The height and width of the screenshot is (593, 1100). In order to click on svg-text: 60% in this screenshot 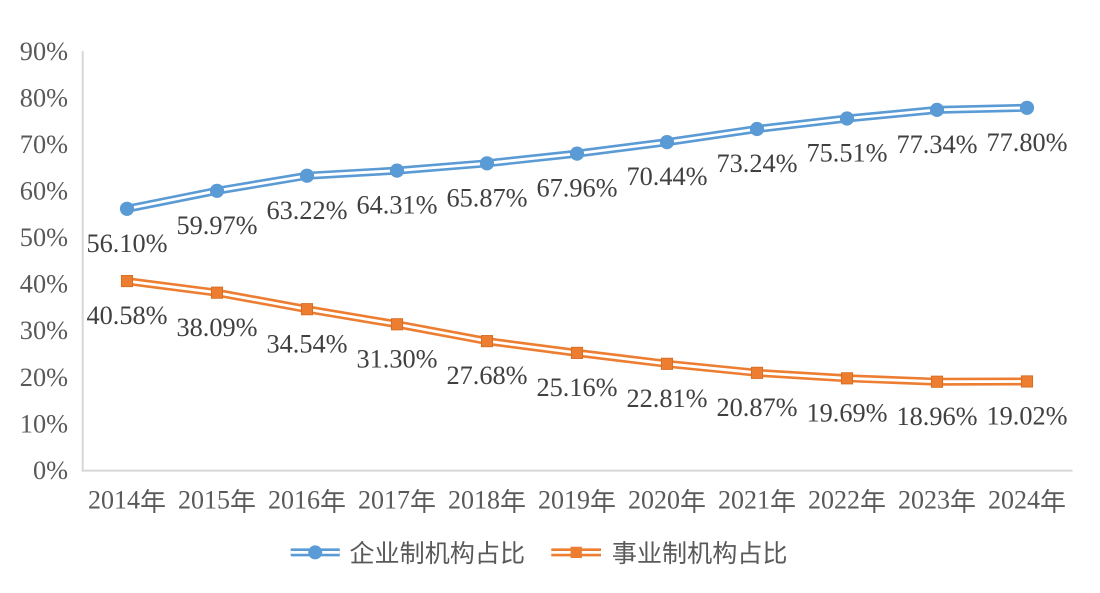, I will do `click(44, 191)`.